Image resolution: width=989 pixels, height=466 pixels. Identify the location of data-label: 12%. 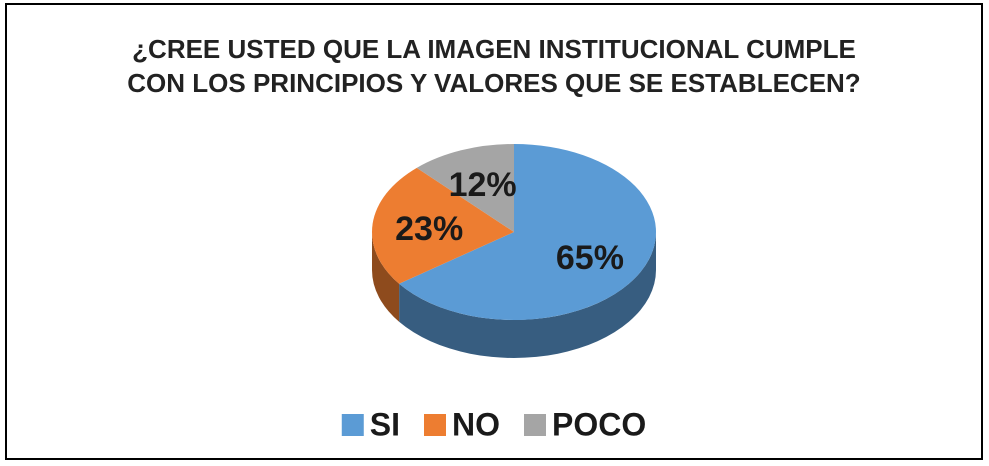
(483, 185).